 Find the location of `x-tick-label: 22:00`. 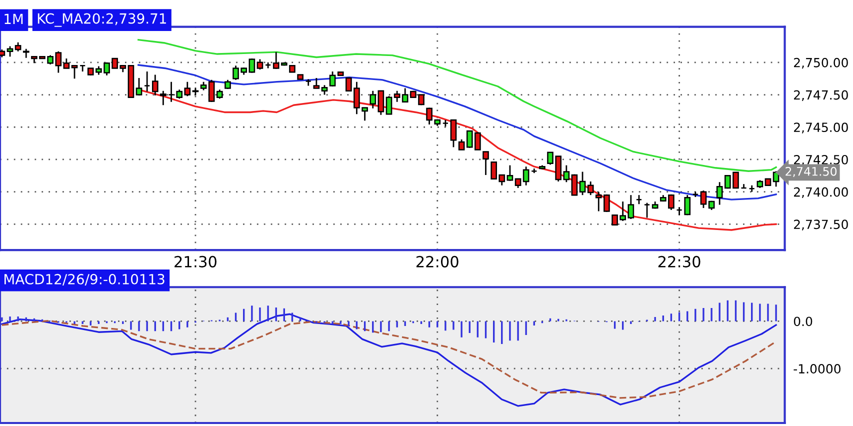

x-tick-label: 22:00 is located at coordinates (437, 262).